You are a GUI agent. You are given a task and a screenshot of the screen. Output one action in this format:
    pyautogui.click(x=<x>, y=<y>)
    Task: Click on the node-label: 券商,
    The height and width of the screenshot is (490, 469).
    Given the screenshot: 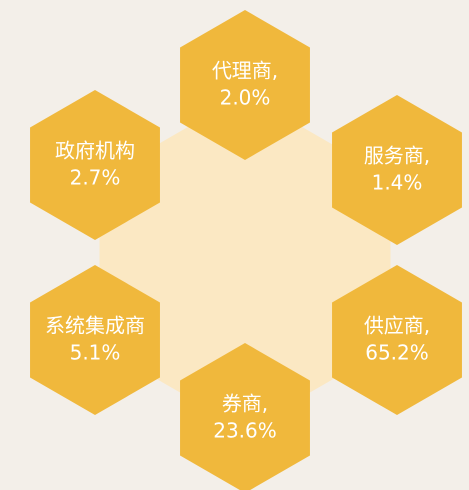 What is the action you would take?
    pyautogui.click(x=245, y=404)
    